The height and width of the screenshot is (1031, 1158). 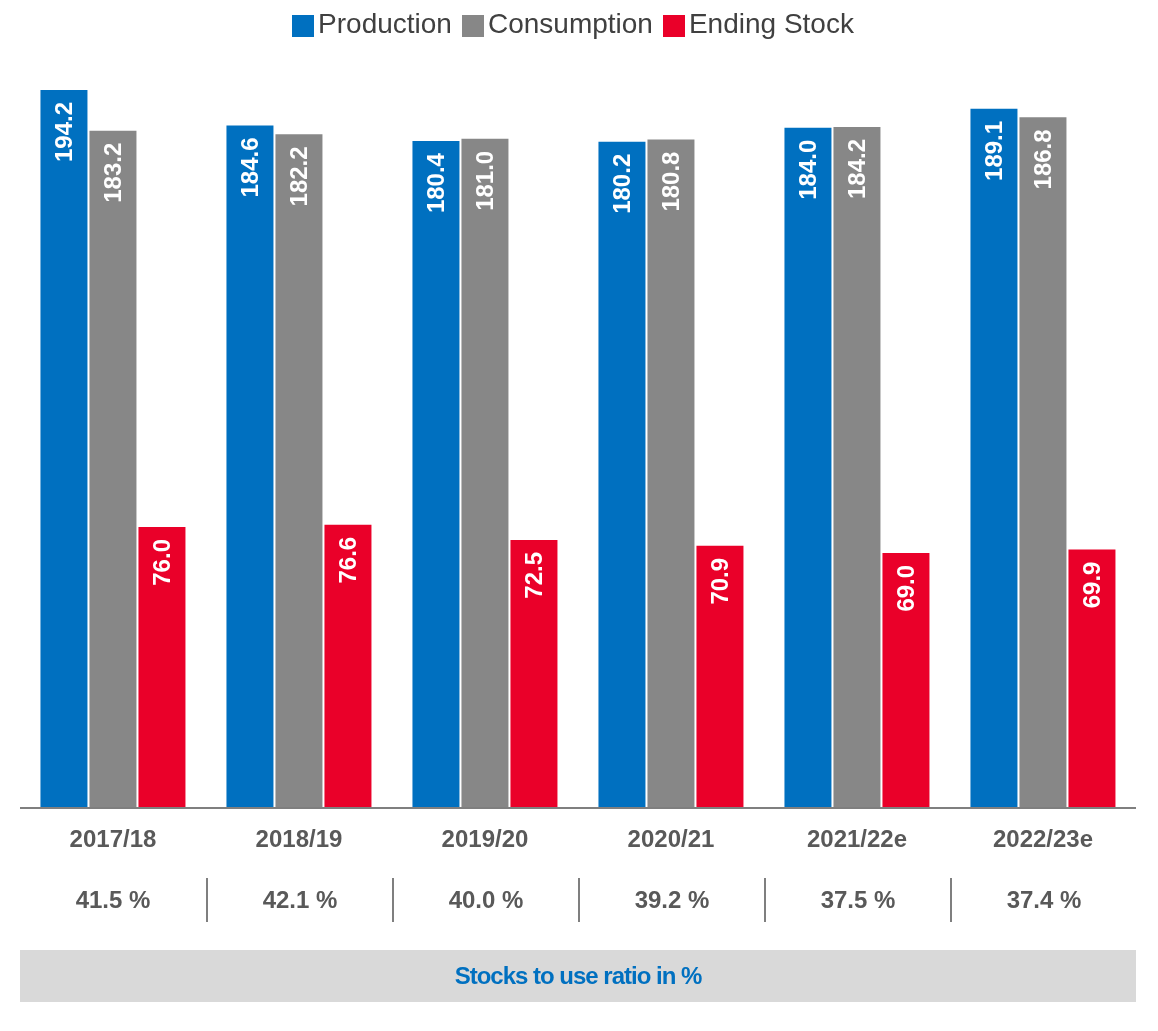 I want to click on text: 40.0 %, so click(x=485, y=900).